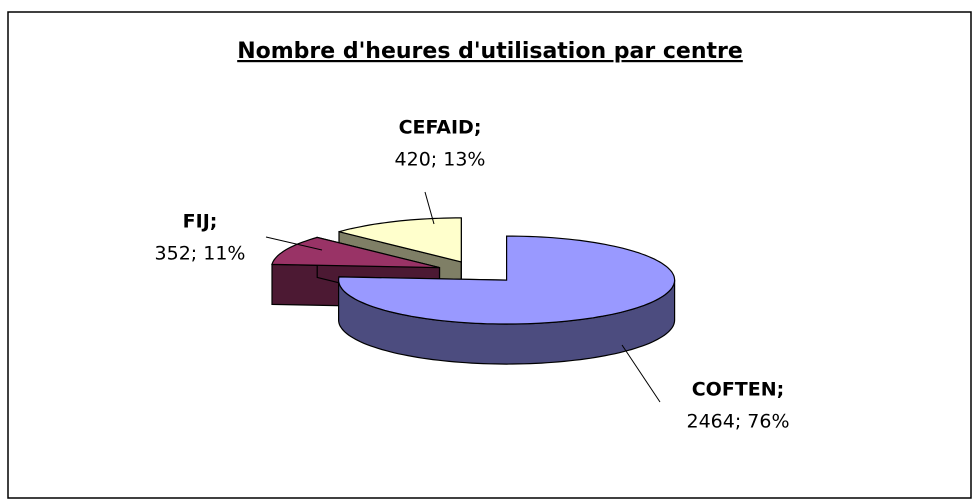  I want to click on pie, so click(473, 291).